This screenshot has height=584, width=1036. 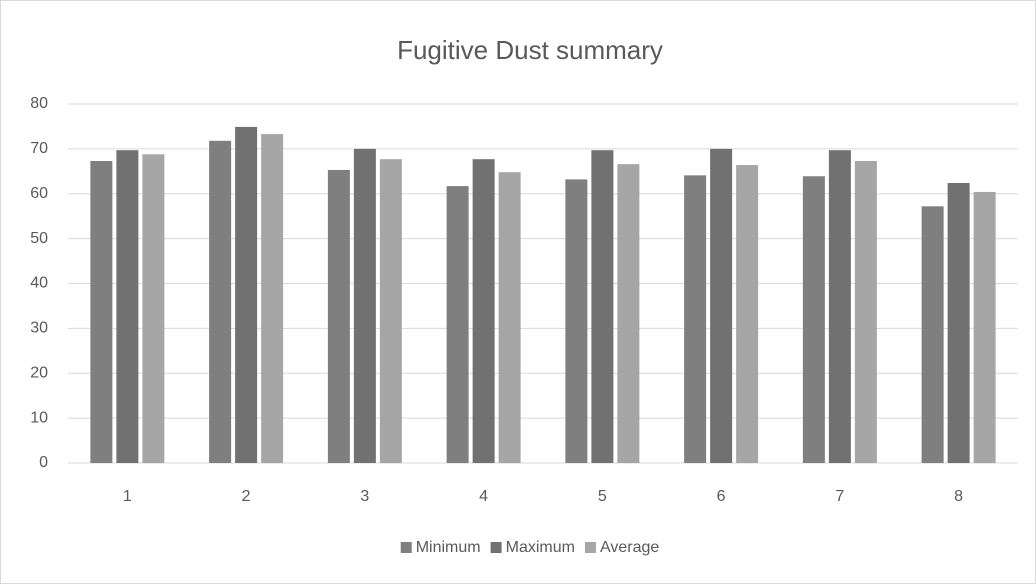 I want to click on y-tick-label: 0, so click(x=43, y=462).